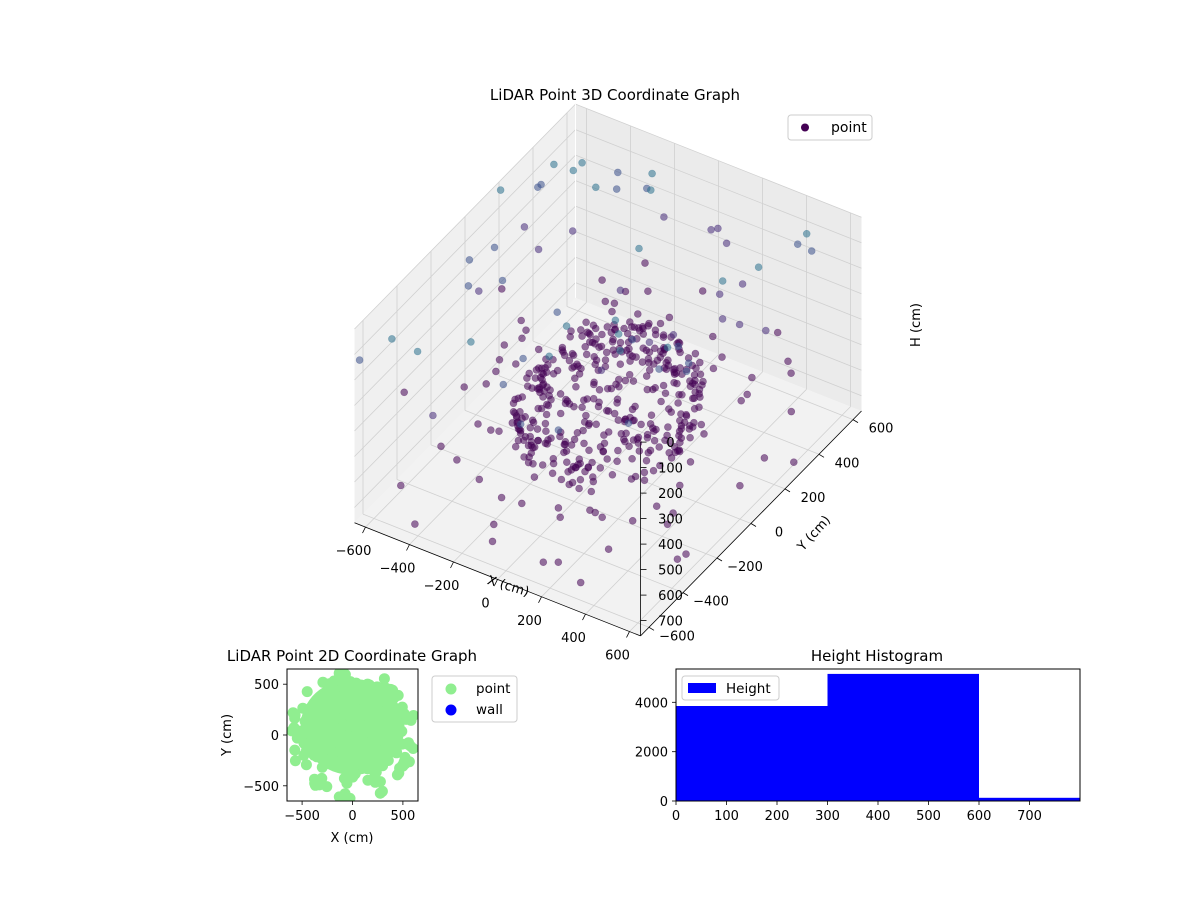 The height and width of the screenshot is (904, 1200). What do you see at coordinates (664, 802) in the screenshot?
I see `y-tick-label: 0` at bounding box center [664, 802].